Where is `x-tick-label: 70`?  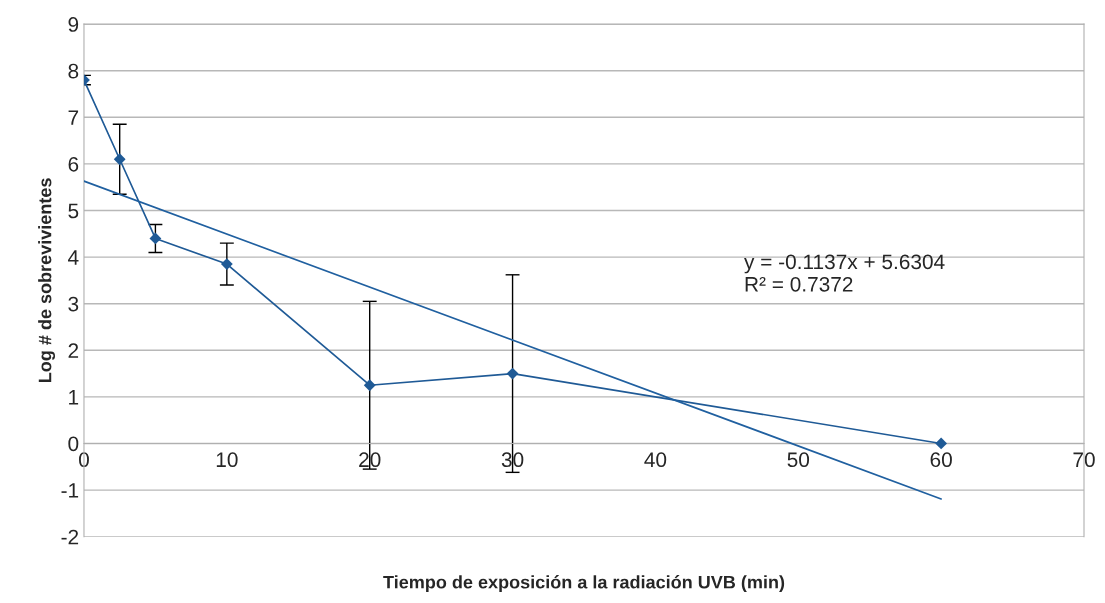
x-tick-label: 70 is located at coordinates (1084, 460).